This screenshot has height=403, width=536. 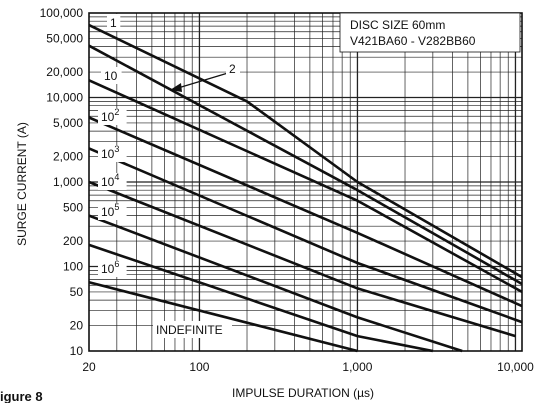 I want to click on y-tick-label: 10, so click(x=77, y=351).